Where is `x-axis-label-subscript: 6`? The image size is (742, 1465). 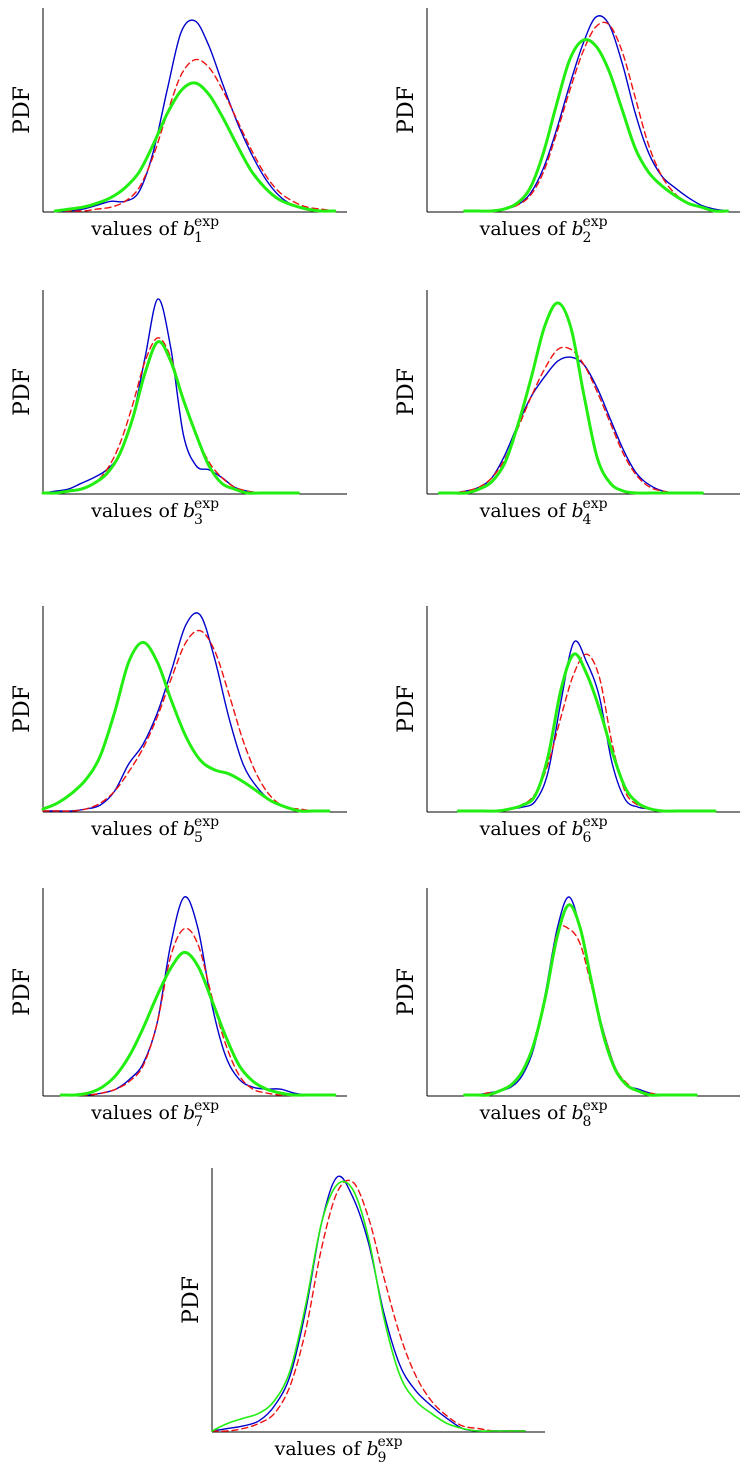
x-axis-label-subscript: 6 is located at coordinates (587, 838).